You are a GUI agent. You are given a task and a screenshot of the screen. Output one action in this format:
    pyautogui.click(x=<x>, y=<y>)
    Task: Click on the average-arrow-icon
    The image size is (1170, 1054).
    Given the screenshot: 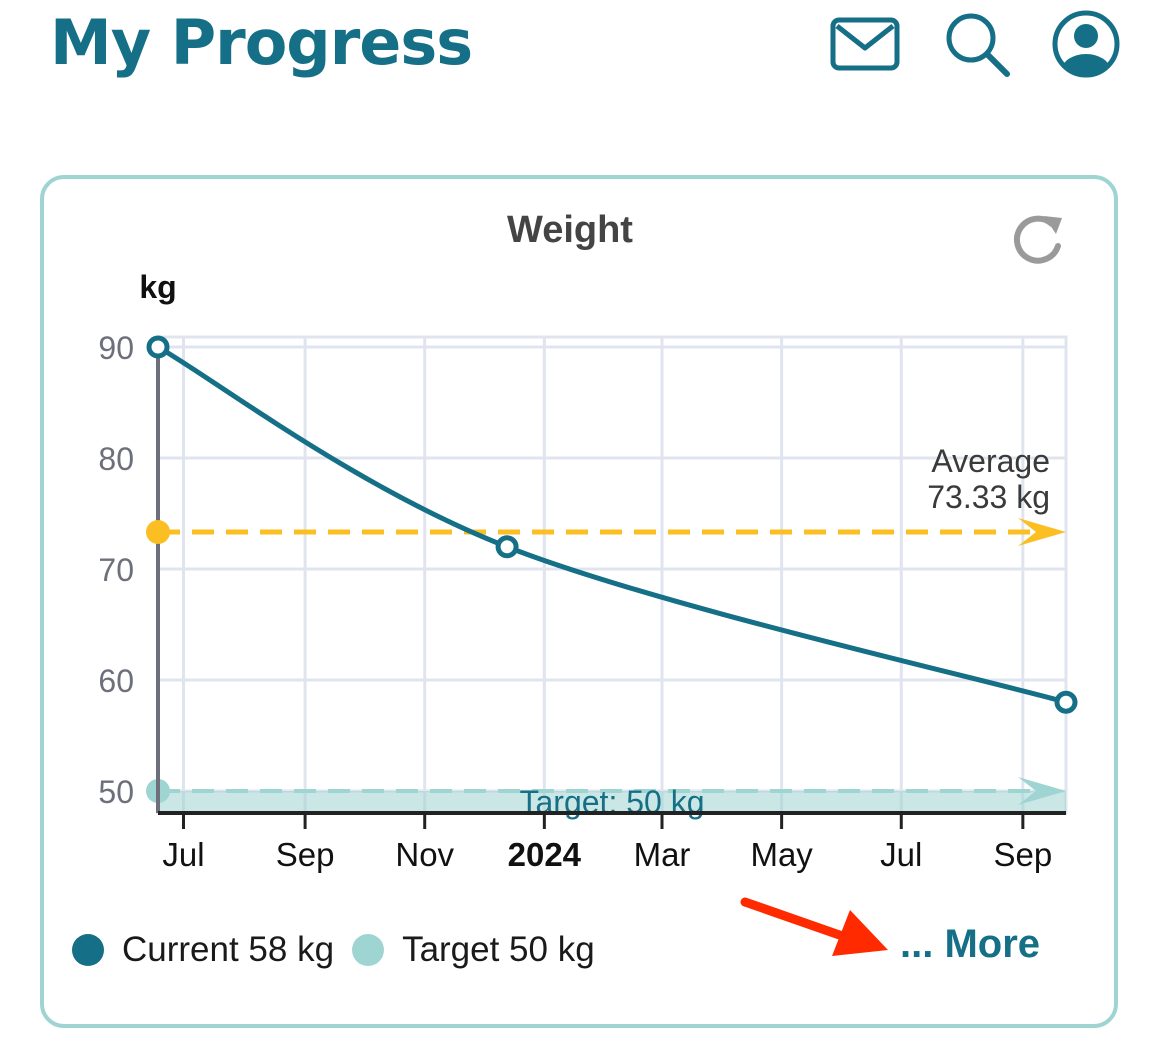 What is the action you would take?
    pyautogui.click(x=1042, y=532)
    